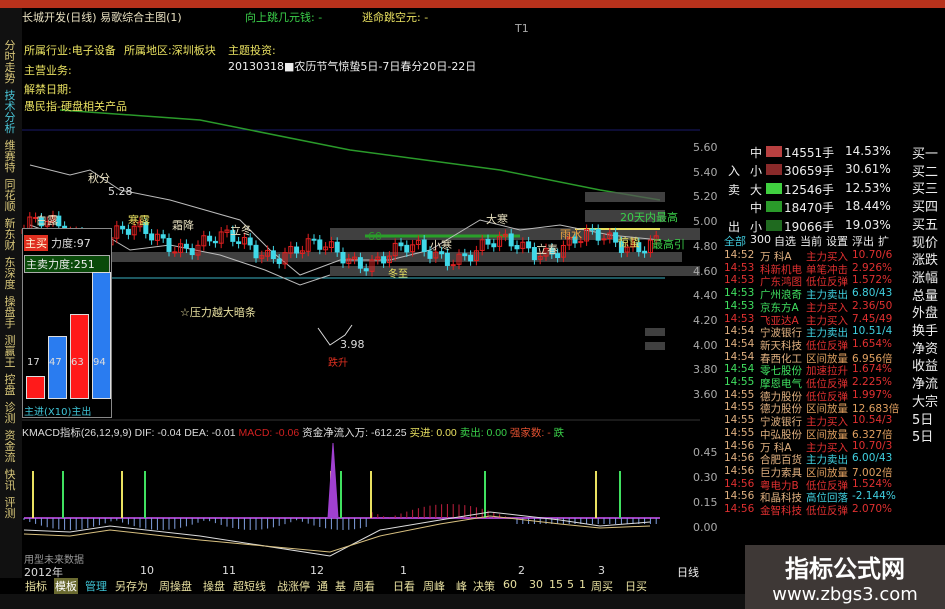 The height and width of the screenshot is (609, 945). Describe the element at coordinates (872, 509) in the screenshot. I see `radar-cell: 2.070%` at that location.